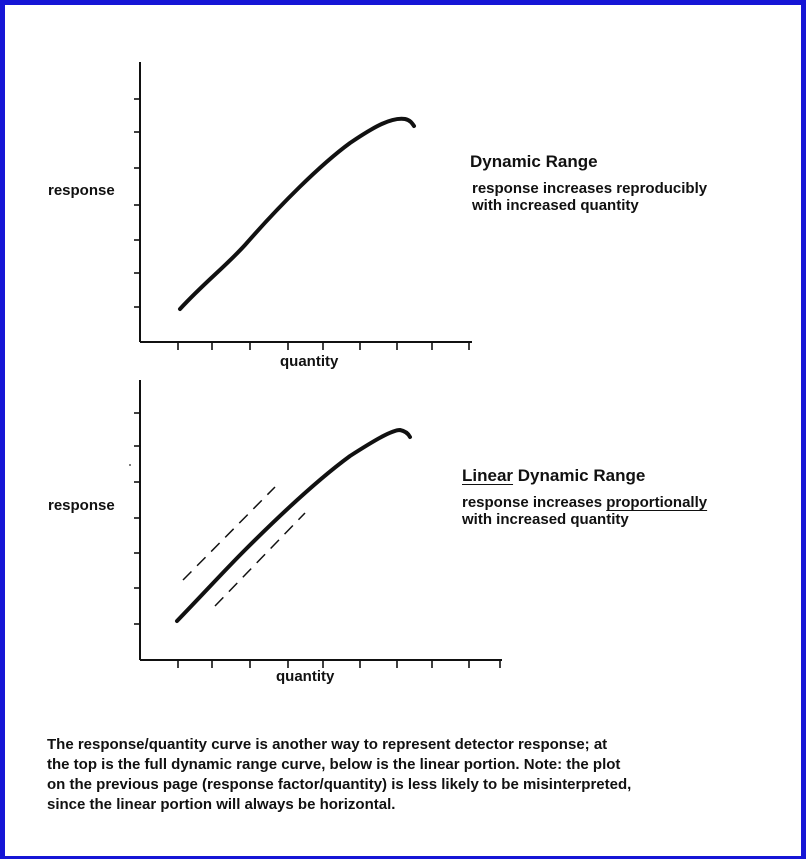 This screenshot has height=859, width=806. I want to click on top-plot, so click(303, 206).